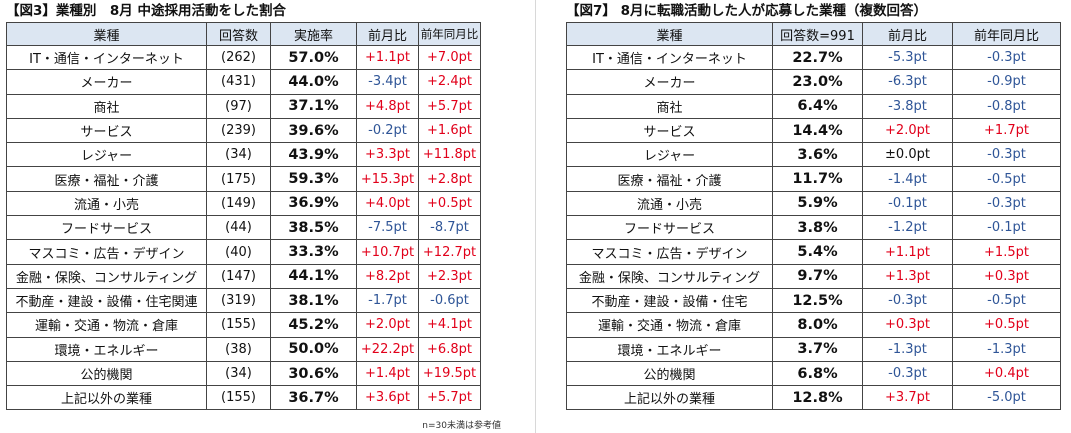 This screenshot has height=433, width=1071. Describe the element at coordinates (813, 34) in the screenshot. I see `right-header-row: 業種 回答数=991 前月比 前年同月比` at that location.